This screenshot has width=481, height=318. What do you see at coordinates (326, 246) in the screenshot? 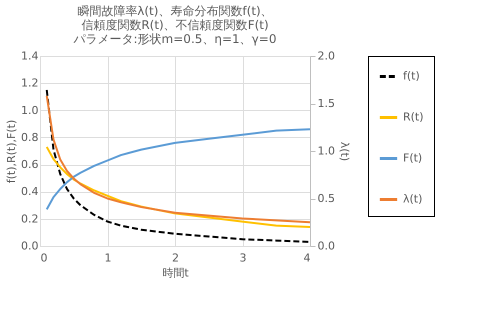
I see `y2-tick-label: 0.0` at bounding box center [326, 246].